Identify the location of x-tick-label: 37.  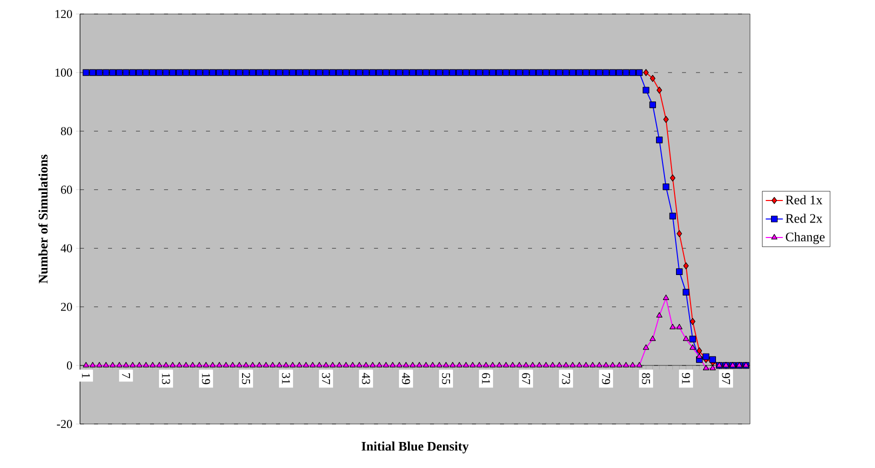
(326, 378).